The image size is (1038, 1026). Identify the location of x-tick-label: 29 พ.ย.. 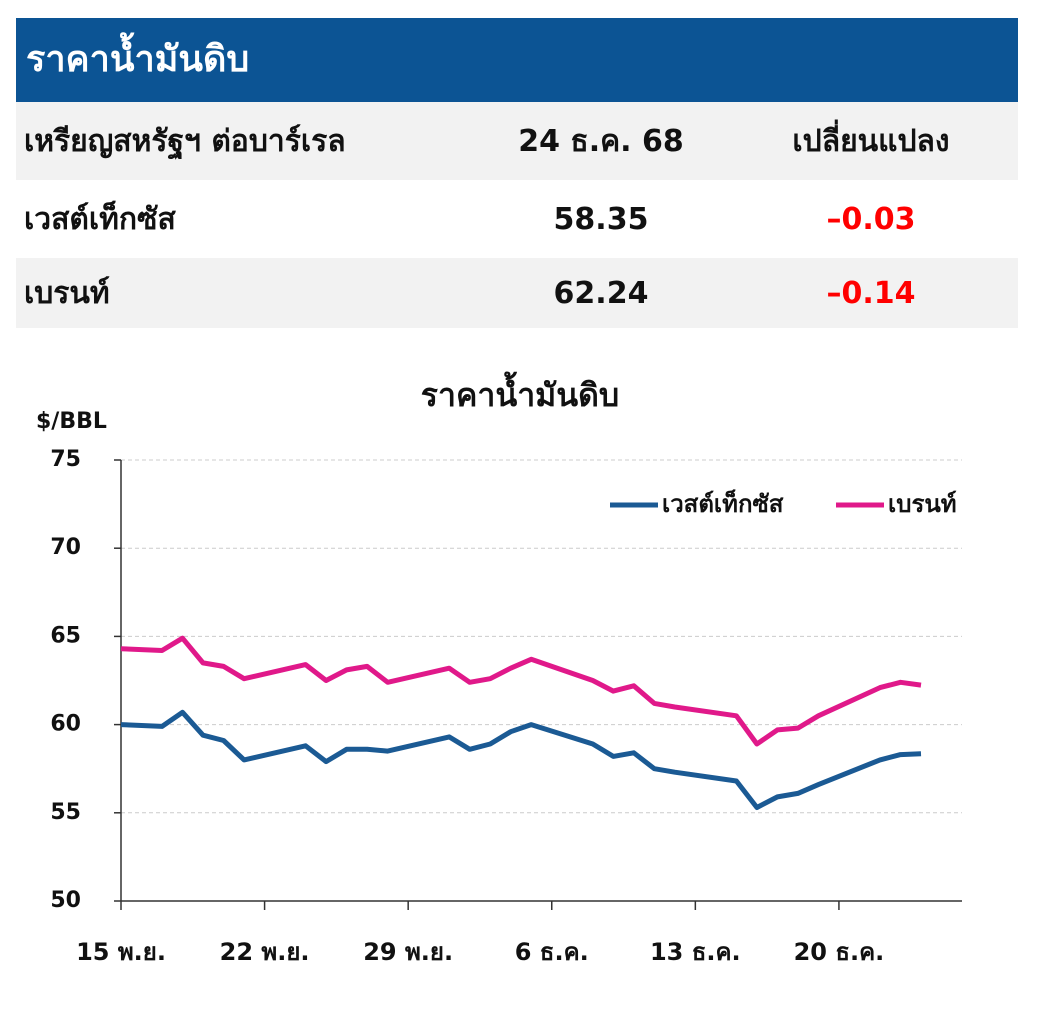
(408, 952).